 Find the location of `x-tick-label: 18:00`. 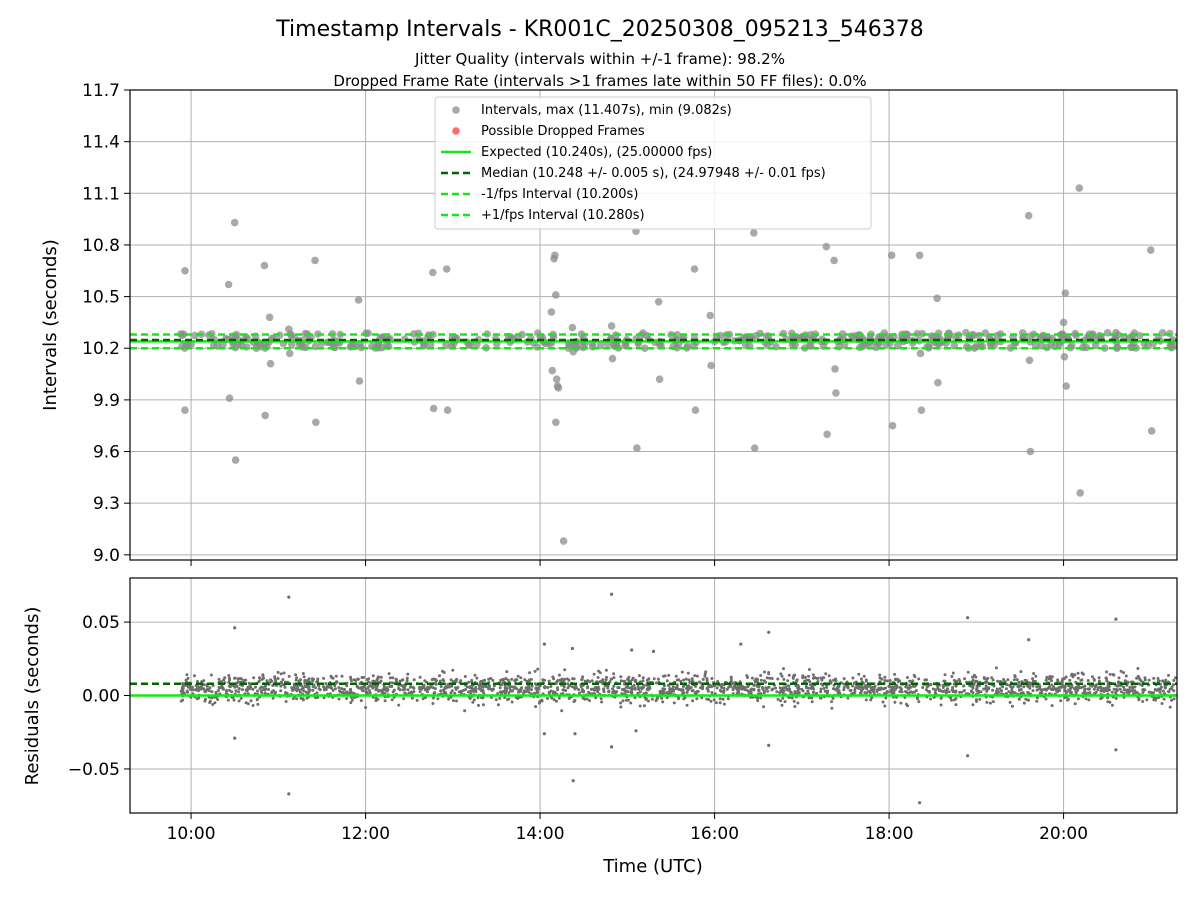

x-tick-label: 18:00 is located at coordinates (889, 834).